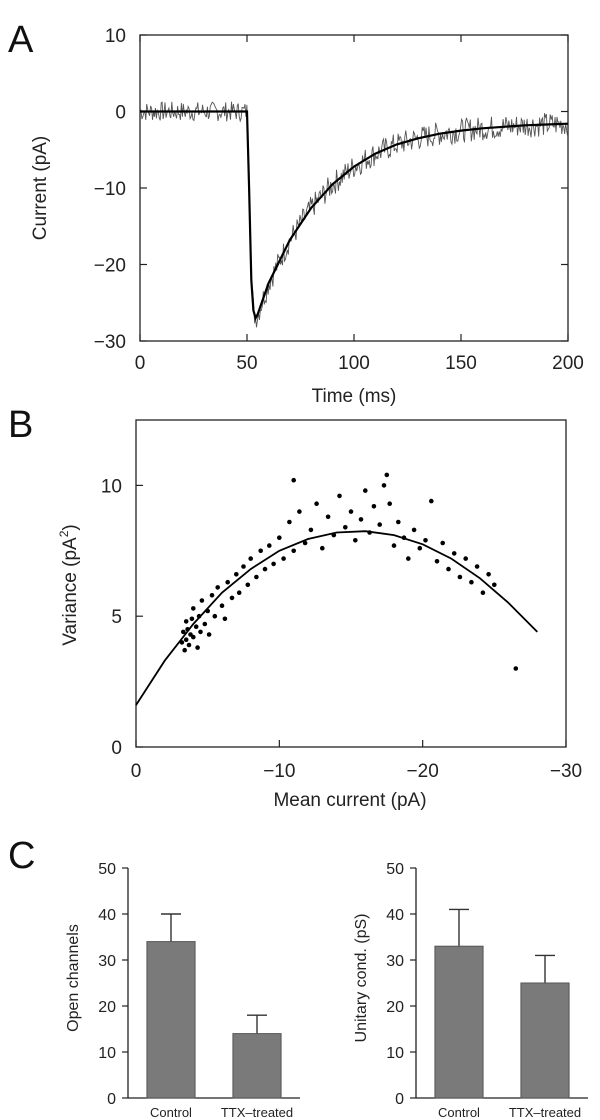 The width and height of the screenshot is (600, 1120). I want to click on panel-b-x-tick-label: −10, so click(279, 771).